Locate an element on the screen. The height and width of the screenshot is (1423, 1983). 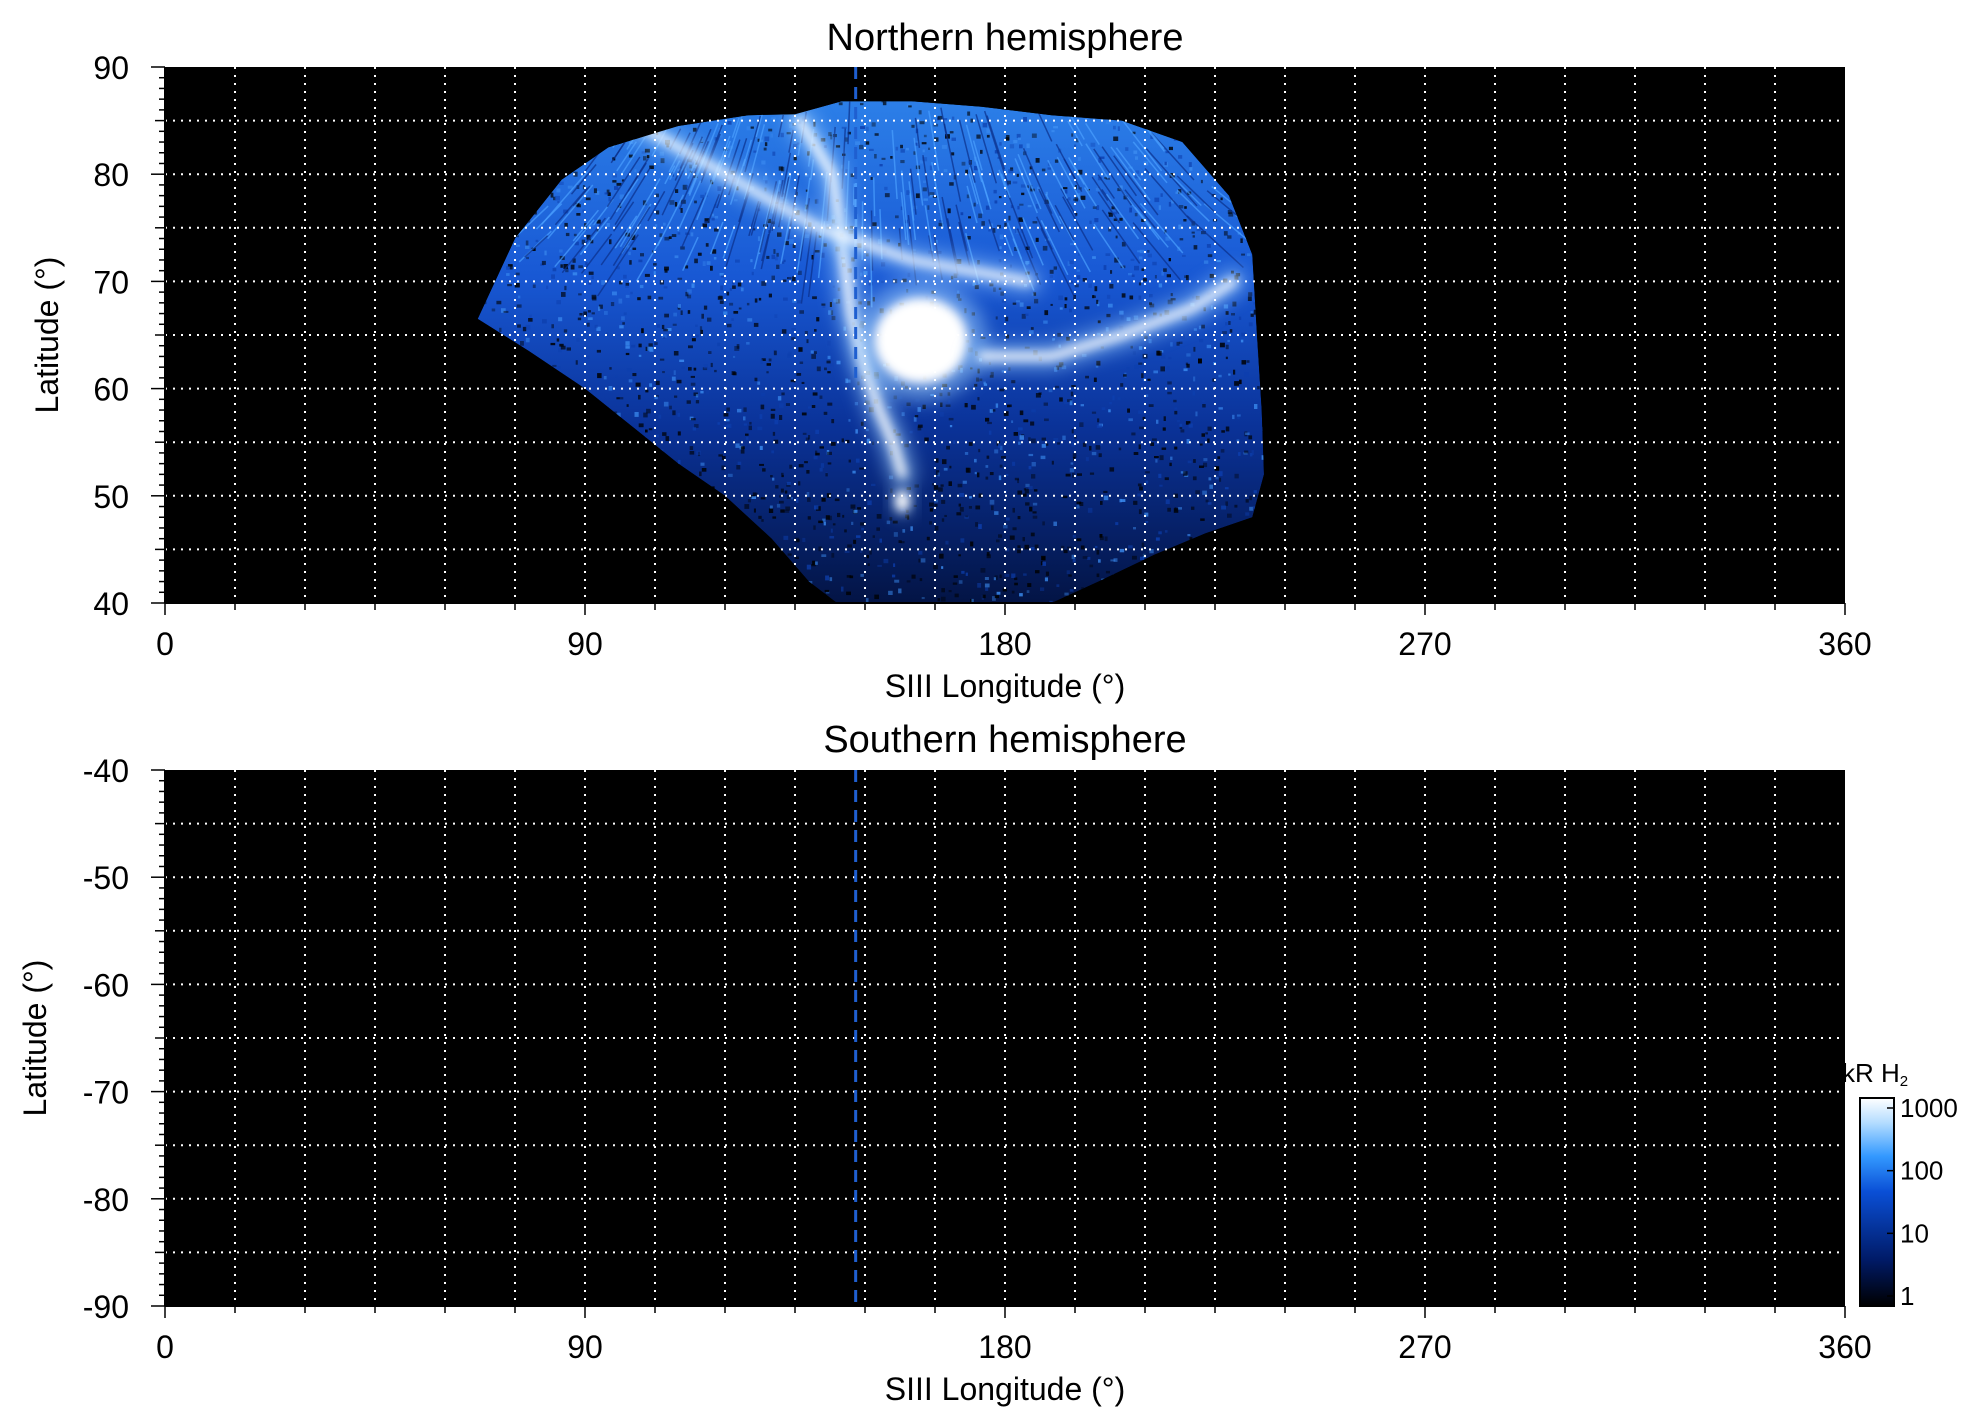
southern-y-tick-label: -90 is located at coordinates (106, 1307).